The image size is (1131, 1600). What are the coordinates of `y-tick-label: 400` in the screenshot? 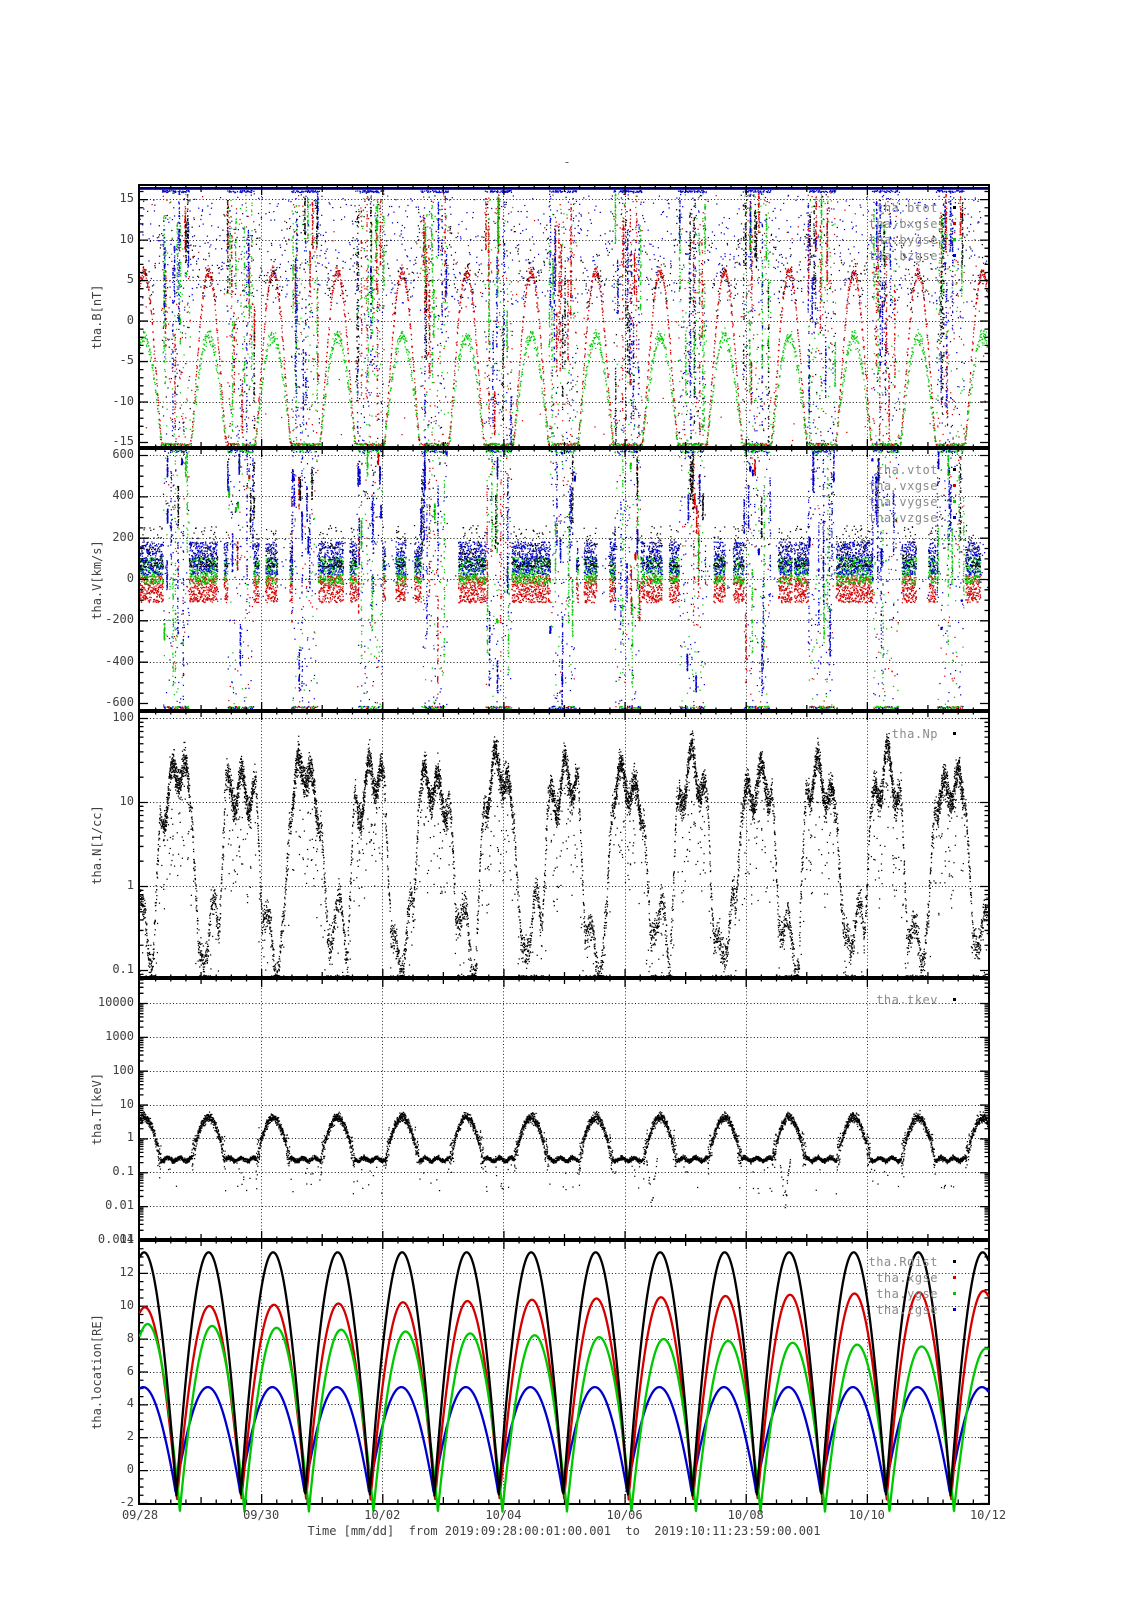 It's located at (123, 495).